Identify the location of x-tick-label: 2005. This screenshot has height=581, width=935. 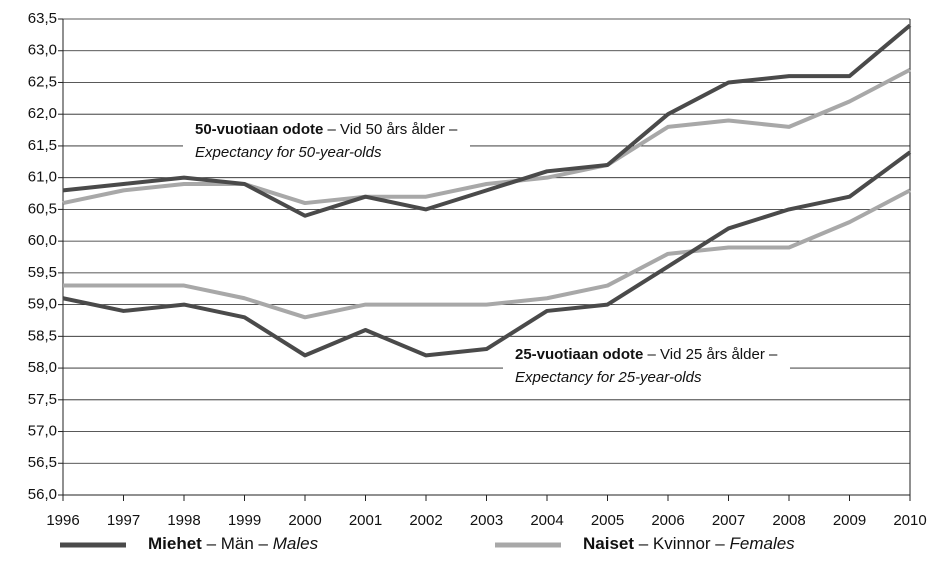
(607, 520).